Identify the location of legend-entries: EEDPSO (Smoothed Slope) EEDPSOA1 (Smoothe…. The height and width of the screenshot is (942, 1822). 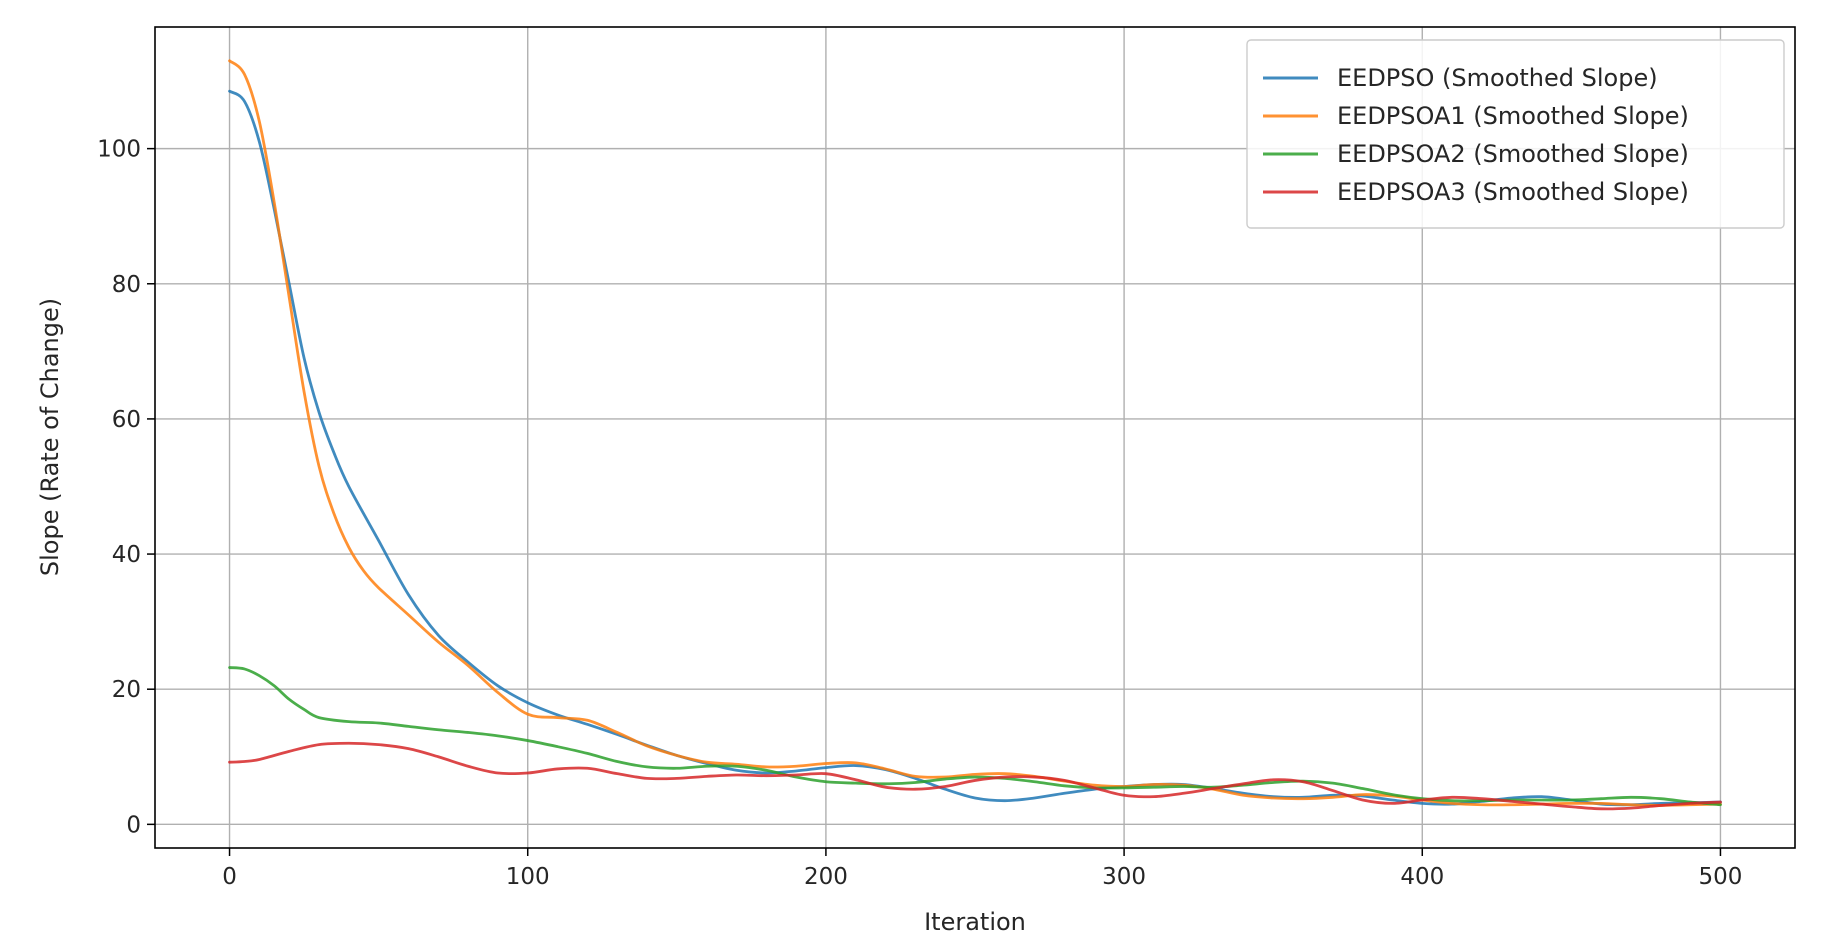
(1476, 135).